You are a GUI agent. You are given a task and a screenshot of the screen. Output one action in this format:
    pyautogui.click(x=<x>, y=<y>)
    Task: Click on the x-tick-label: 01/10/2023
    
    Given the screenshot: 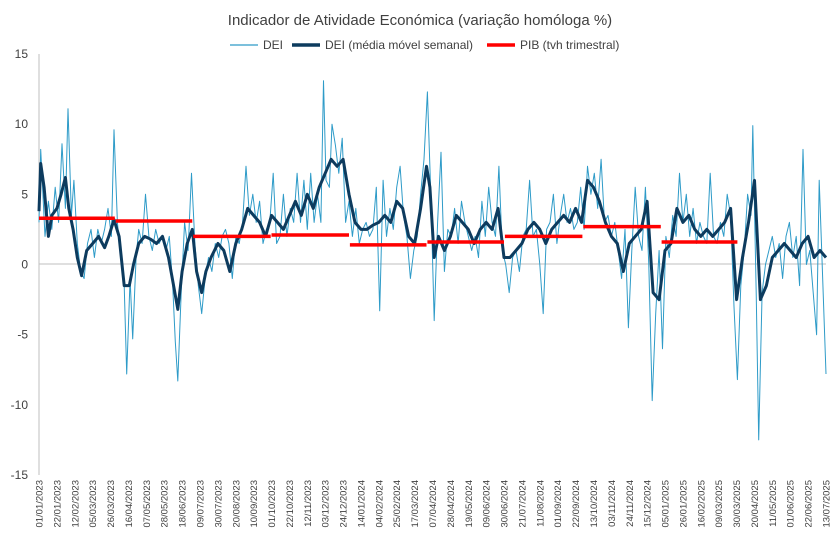 What is the action you would take?
    pyautogui.click(x=272, y=504)
    